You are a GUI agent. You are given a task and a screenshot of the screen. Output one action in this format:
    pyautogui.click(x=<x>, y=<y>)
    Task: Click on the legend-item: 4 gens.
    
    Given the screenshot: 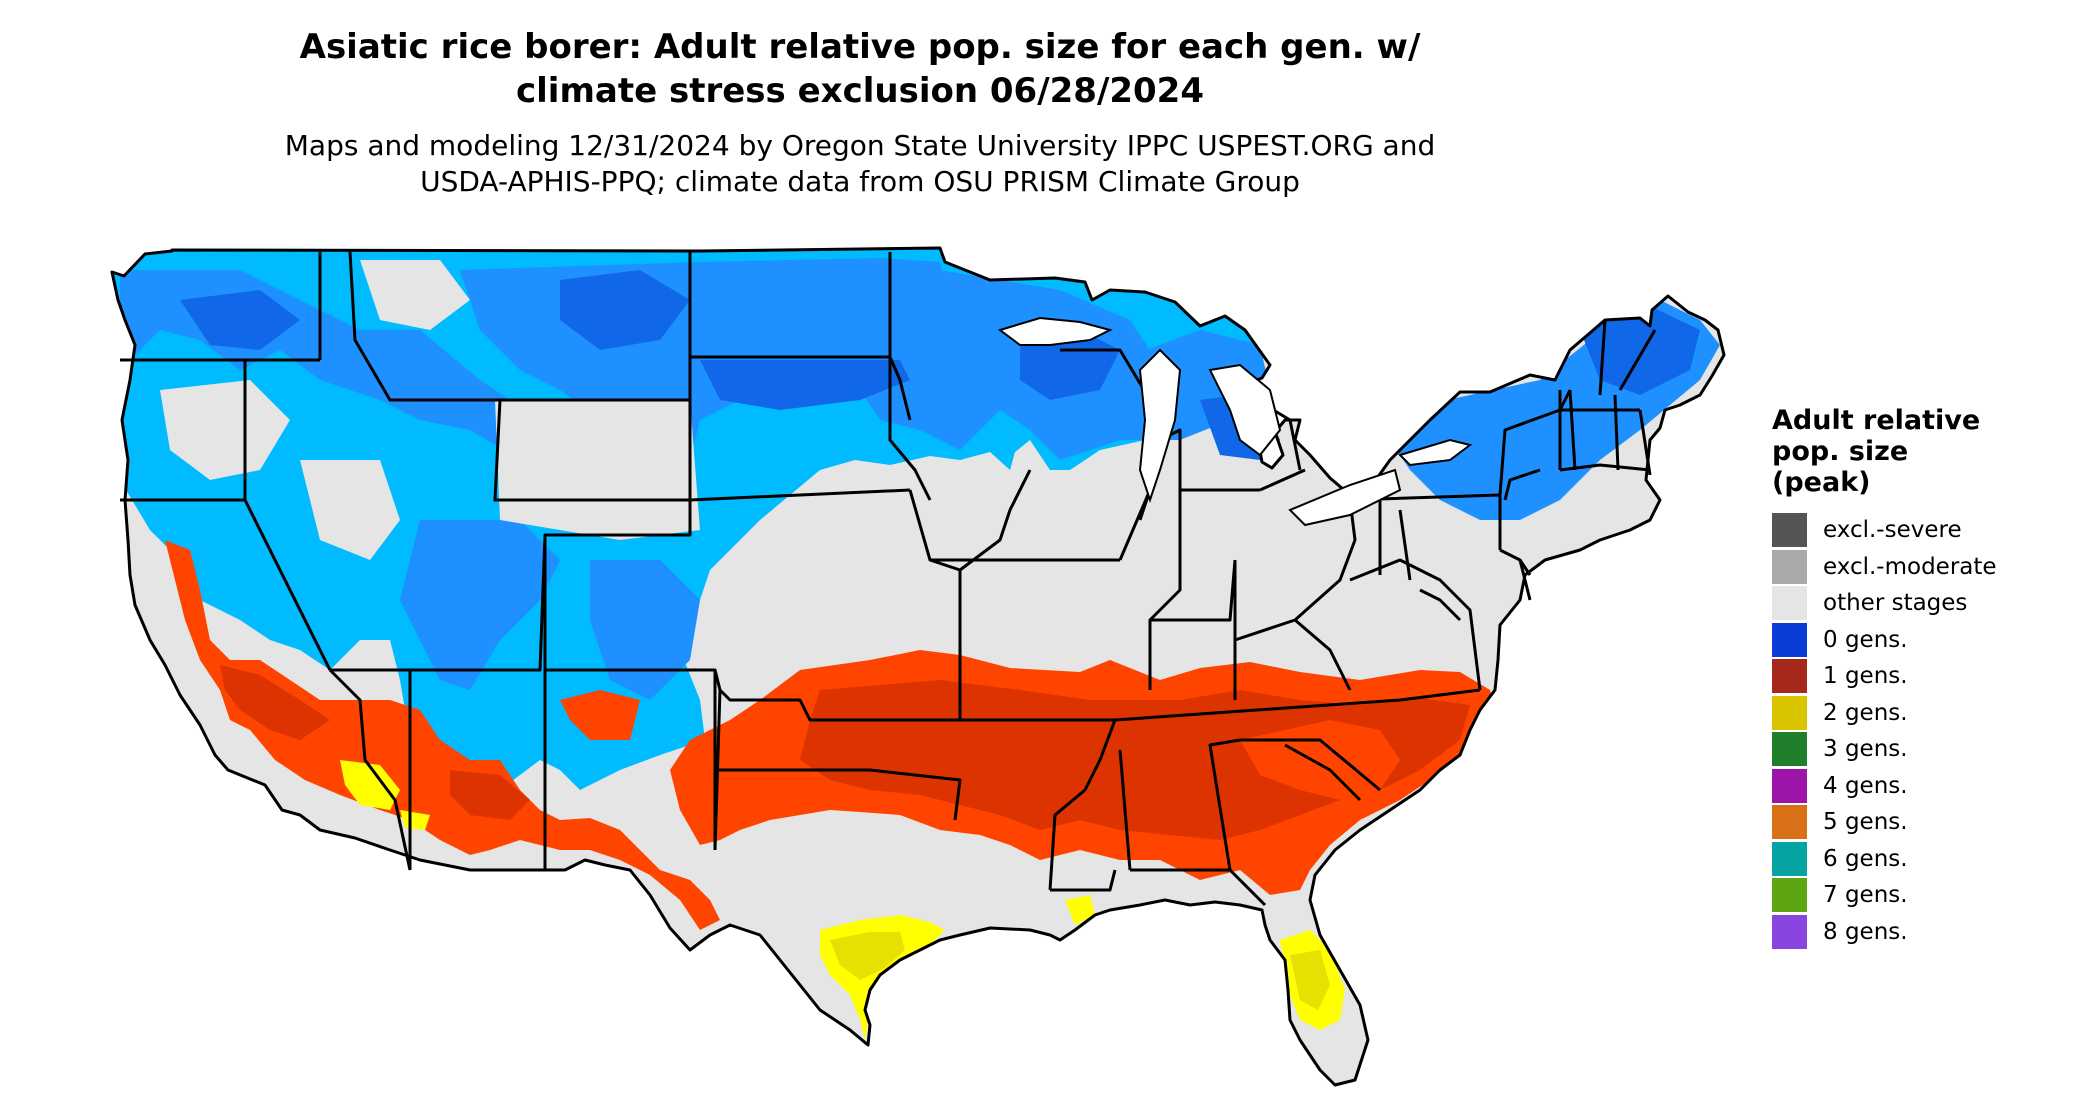 What is the action you would take?
    pyautogui.click(x=1922, y=786)
    